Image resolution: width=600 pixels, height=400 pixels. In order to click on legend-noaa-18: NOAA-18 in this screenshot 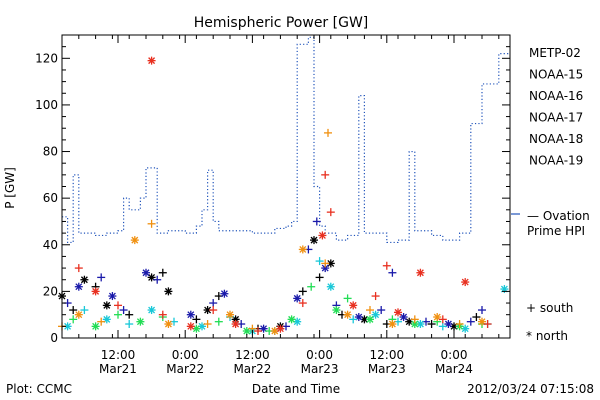, I will do `click(556, 139)`.